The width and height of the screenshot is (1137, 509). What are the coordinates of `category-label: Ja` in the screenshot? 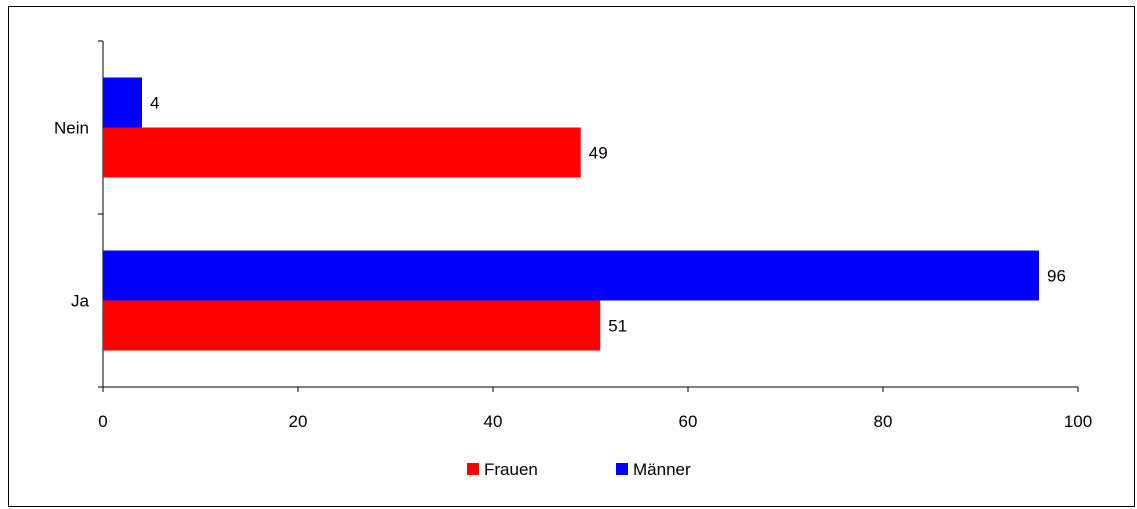 It's located at (80, 301).